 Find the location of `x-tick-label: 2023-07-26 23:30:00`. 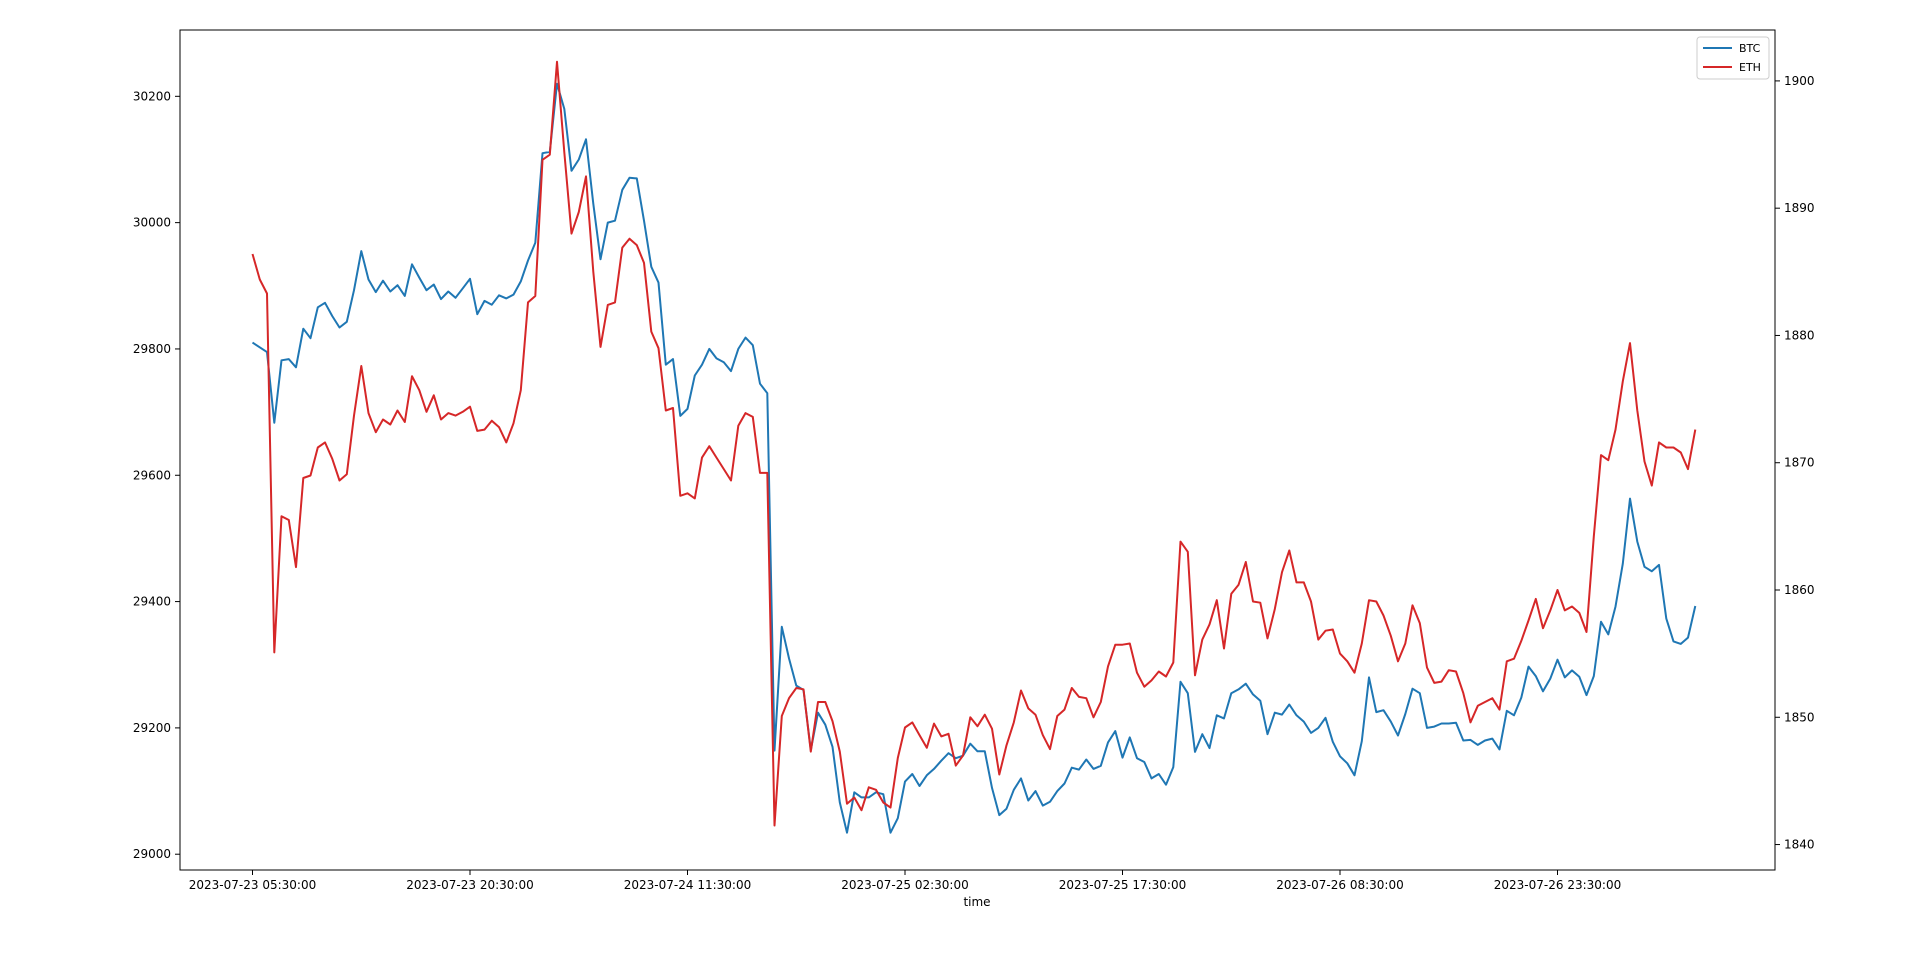

x-tick-label: 2023-07-26 23:30:00 is located at coordinates (1557, 885).